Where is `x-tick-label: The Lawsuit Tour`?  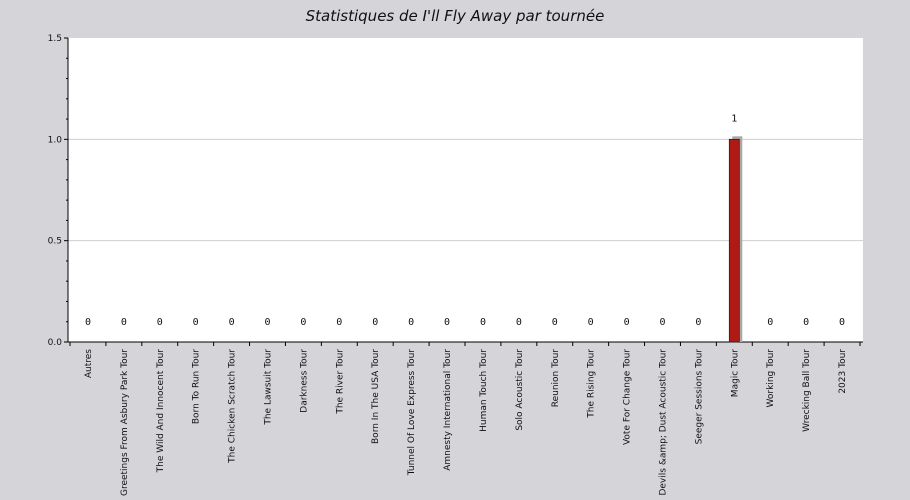
x-tick-label: The Lawsuit Tour is located at coordinates (269, 387).